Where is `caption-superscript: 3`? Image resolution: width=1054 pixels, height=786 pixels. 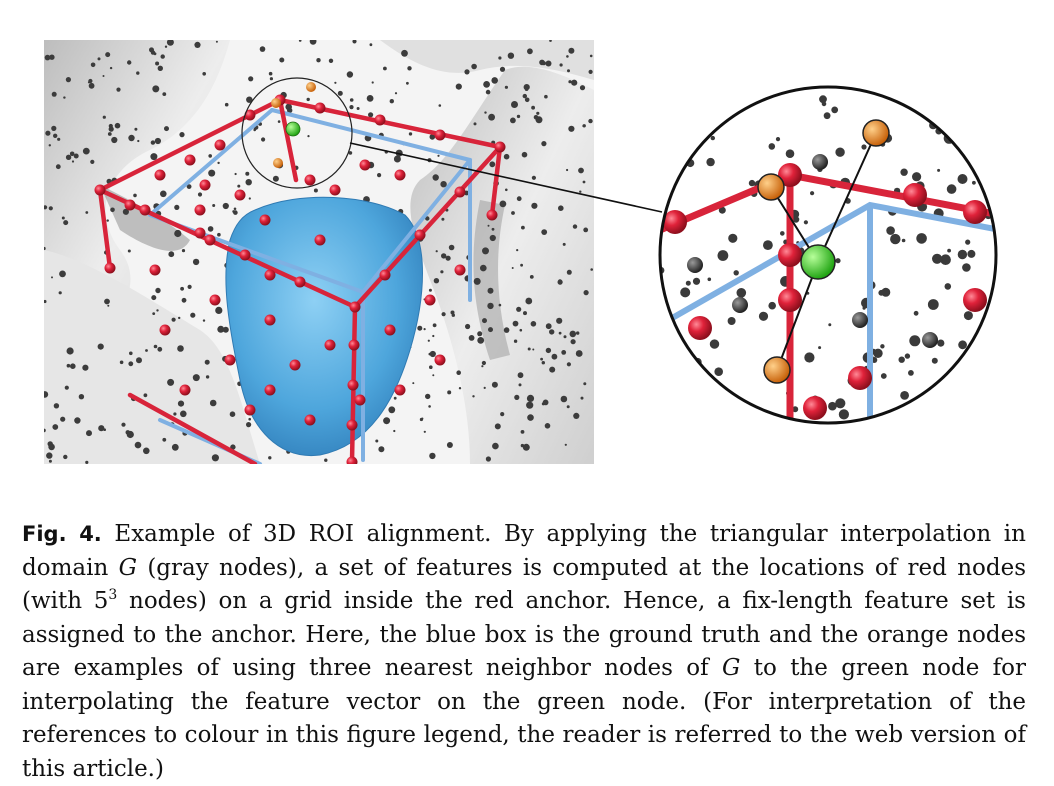
caption-superscript: 3 is located at coordinates (113, 595).